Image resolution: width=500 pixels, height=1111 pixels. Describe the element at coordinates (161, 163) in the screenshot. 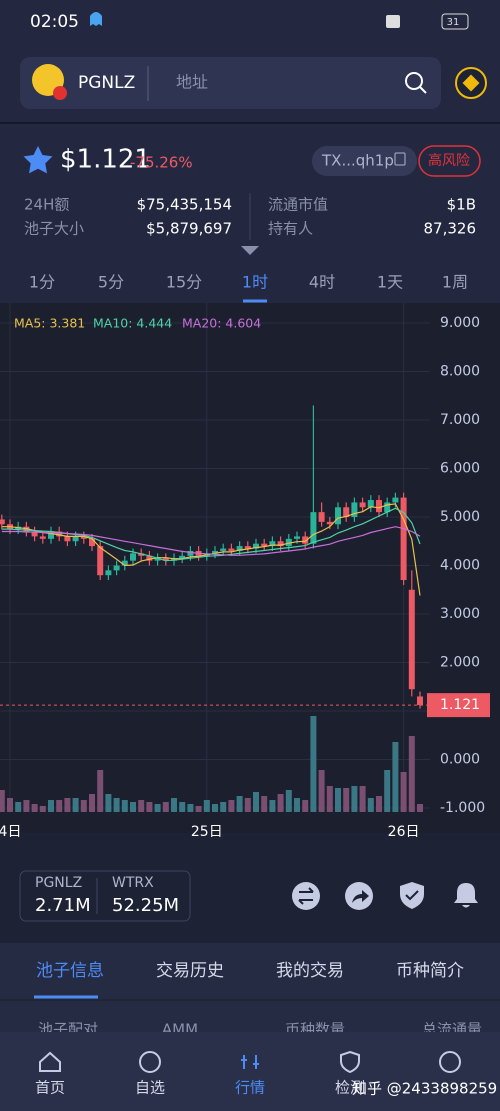

I see `price-change: -75.26%` at that location.